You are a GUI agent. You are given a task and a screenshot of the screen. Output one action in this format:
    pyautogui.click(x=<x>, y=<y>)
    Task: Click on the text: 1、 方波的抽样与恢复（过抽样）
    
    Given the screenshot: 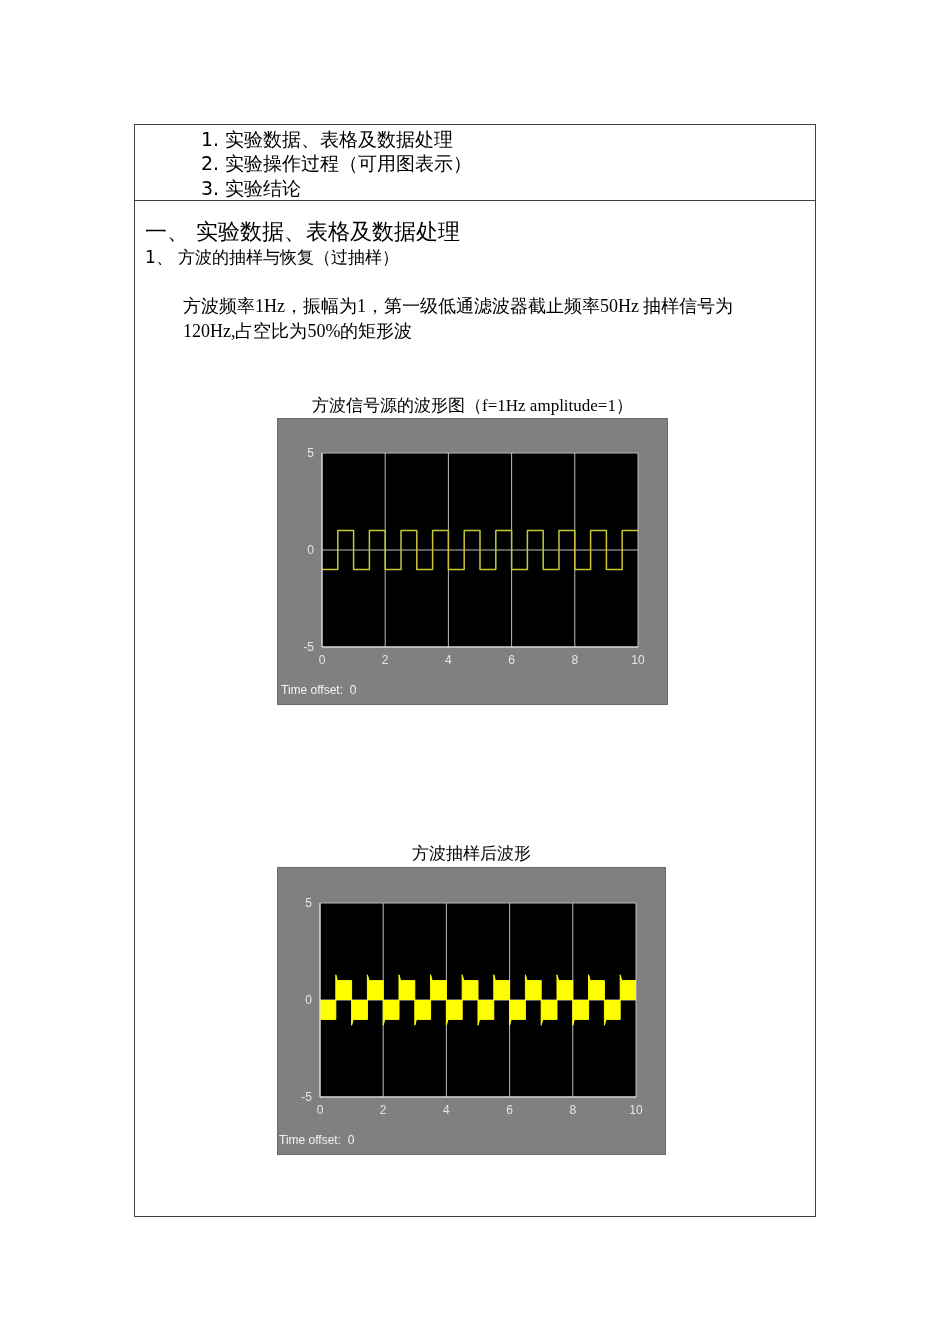 What is the action you would take?
    pyautogui.click(x=273, y=257)
    